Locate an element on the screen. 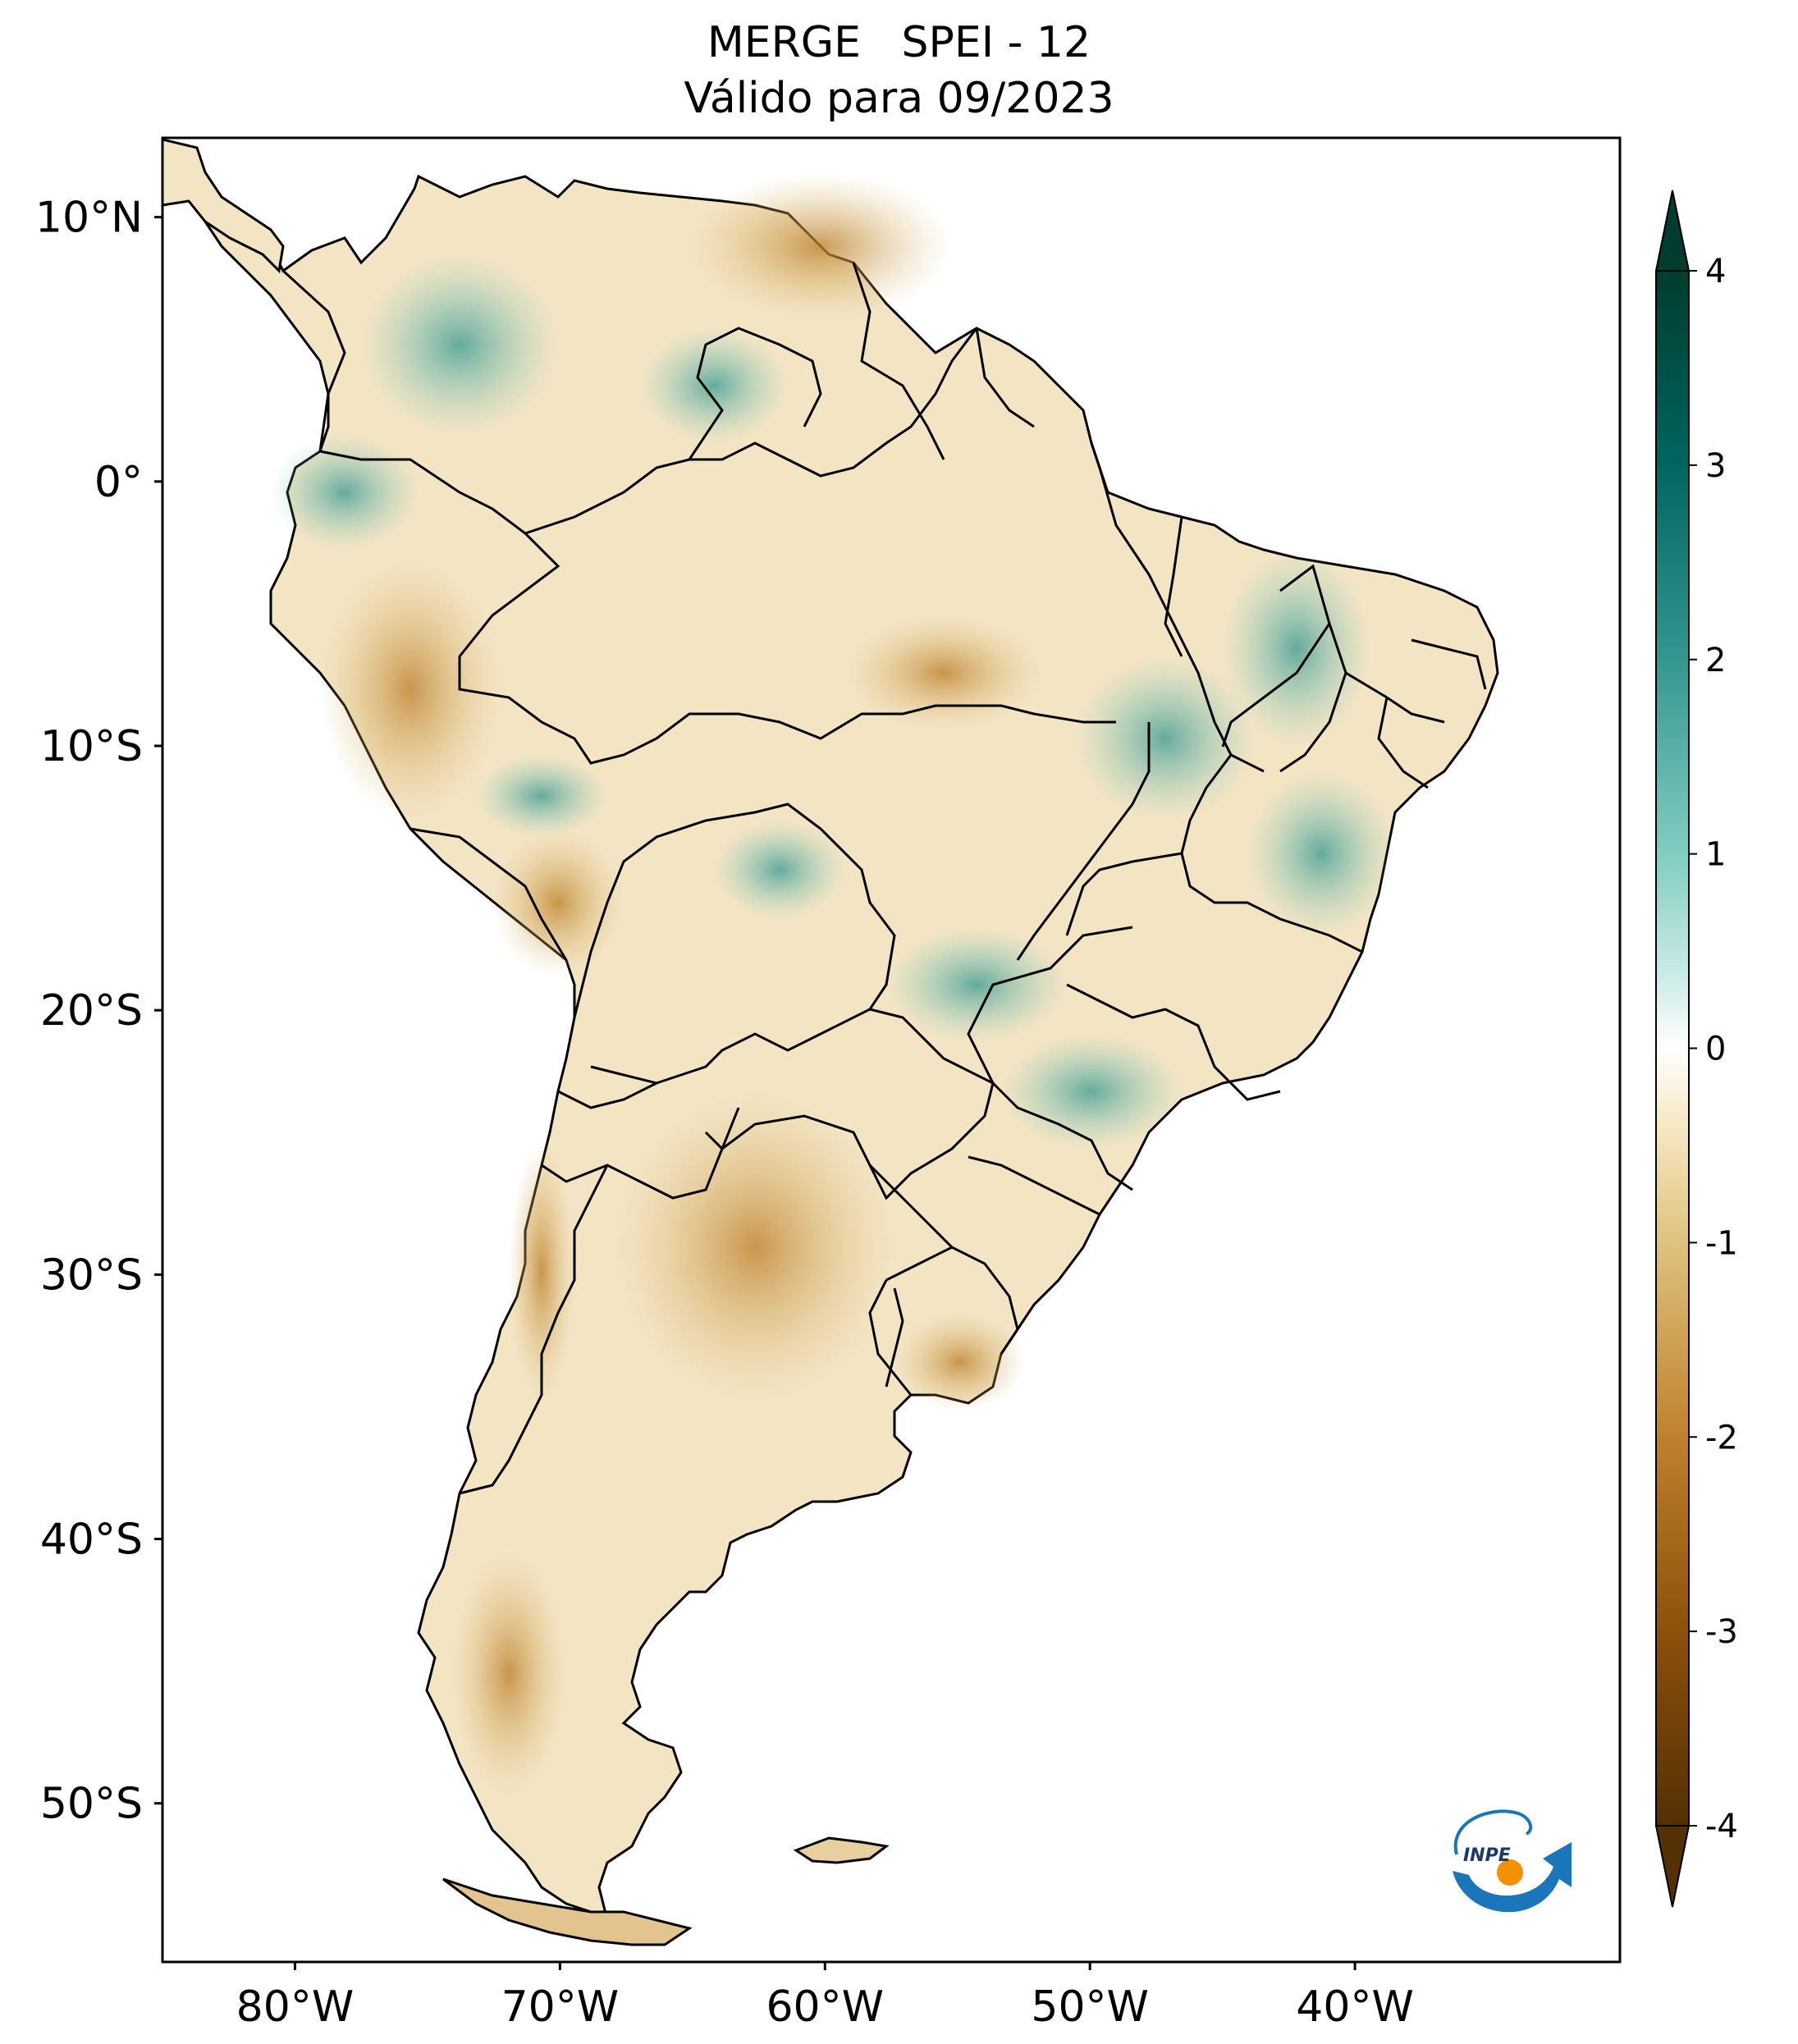 This screenshot has height=2044, width=1798. logo-arrow is located at coordinates (1512, 1877).